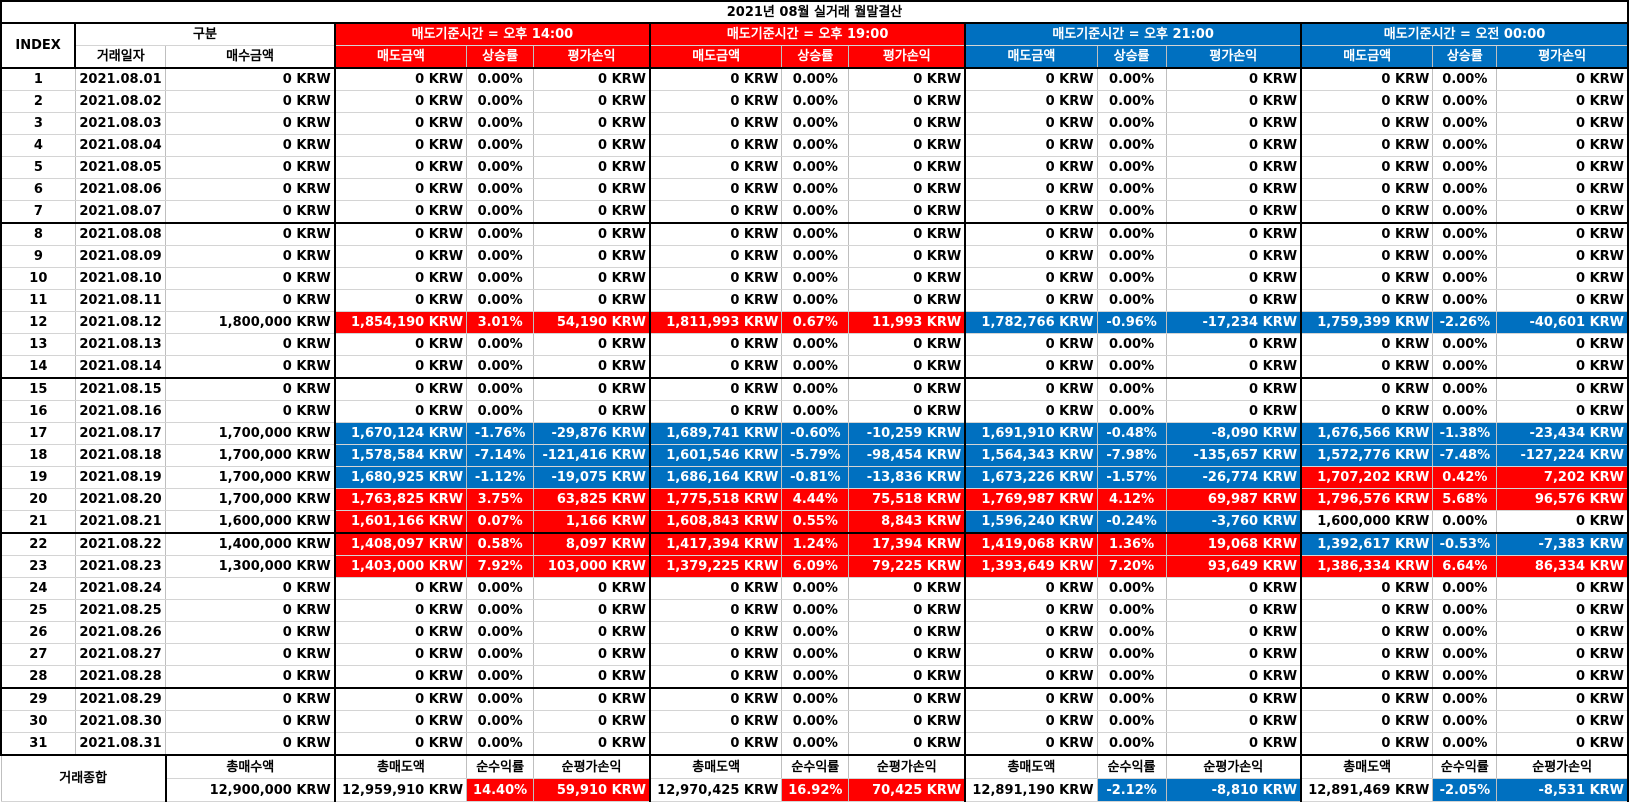  Describe the element at coordinates (815, 499) in the screenshot. I see `rate-cell: 4.44%` at that location.